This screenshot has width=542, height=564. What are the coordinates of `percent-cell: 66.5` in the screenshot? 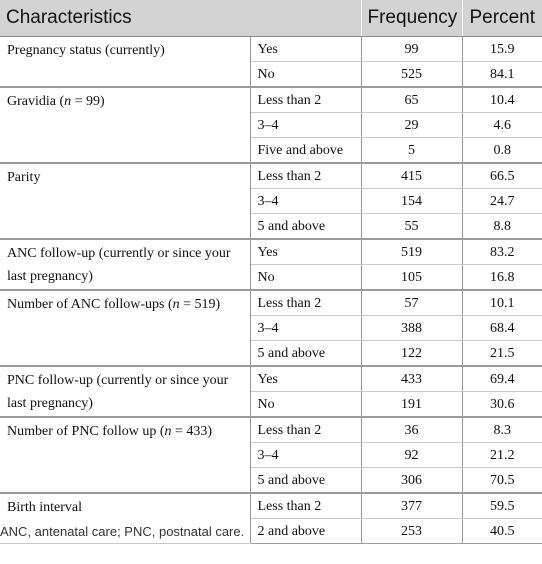 It's located at (502, 175).